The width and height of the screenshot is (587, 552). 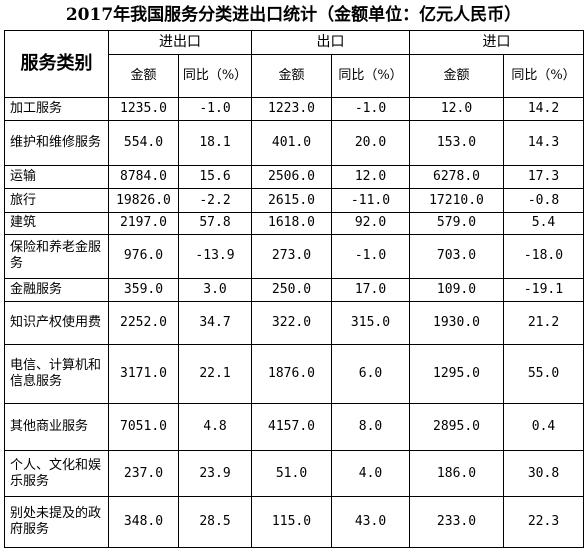 What do you see at coordinates (370, 200) in the screenshot?
I see `export-yoy-cell: -11.0` at bounding box center [370, 200].